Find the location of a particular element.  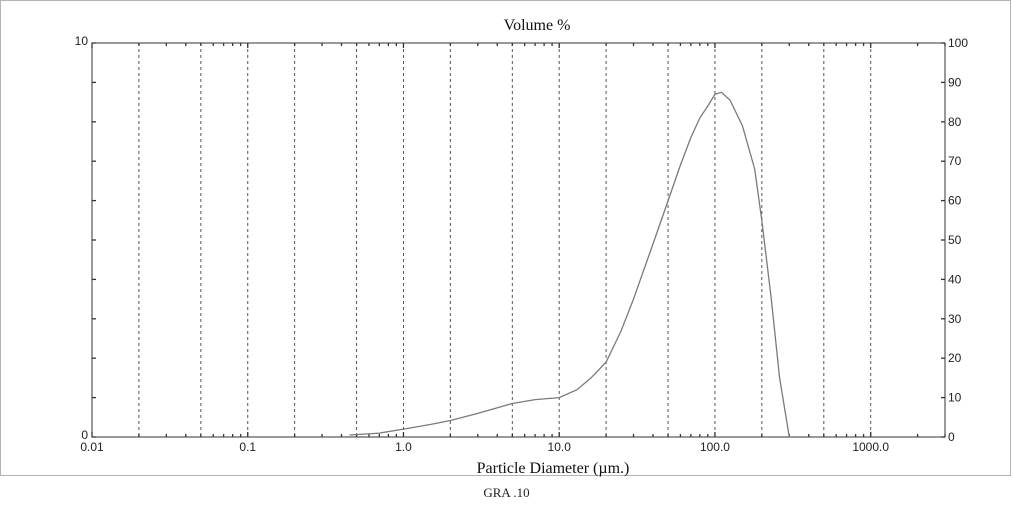

figure-caption: GRA .10 is located at coordinates (506, 492).